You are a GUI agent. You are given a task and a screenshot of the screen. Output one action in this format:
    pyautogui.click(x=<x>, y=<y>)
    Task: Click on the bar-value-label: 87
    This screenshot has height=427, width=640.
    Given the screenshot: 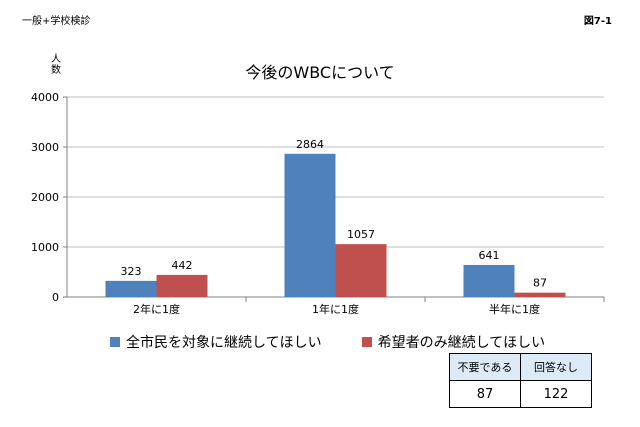 What is the action you would take?
    pyautogui.click(x=540, y=283)
    